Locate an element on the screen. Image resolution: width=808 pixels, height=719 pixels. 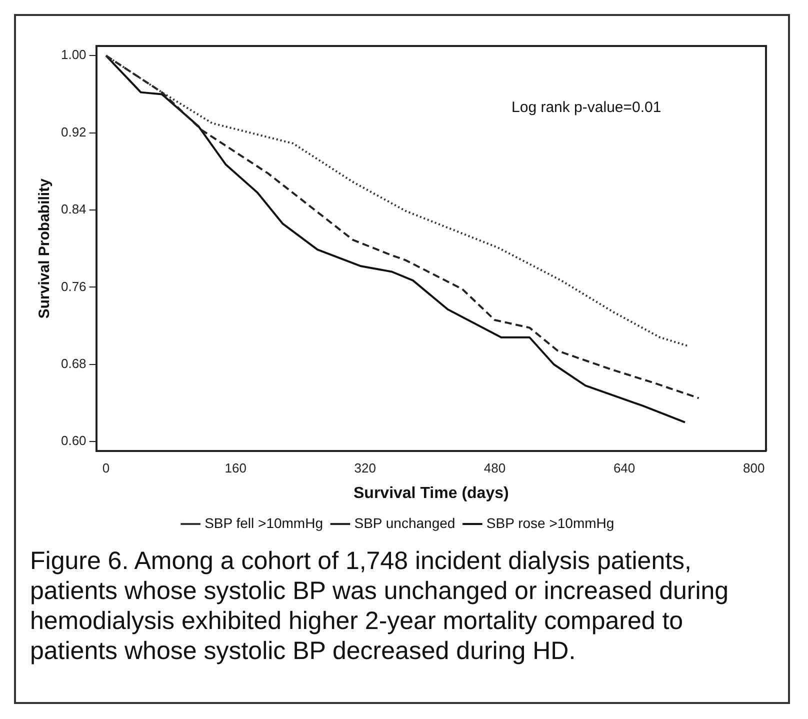
annotation: Log rank p-value=0.01 is located at coordinates (587, 107).